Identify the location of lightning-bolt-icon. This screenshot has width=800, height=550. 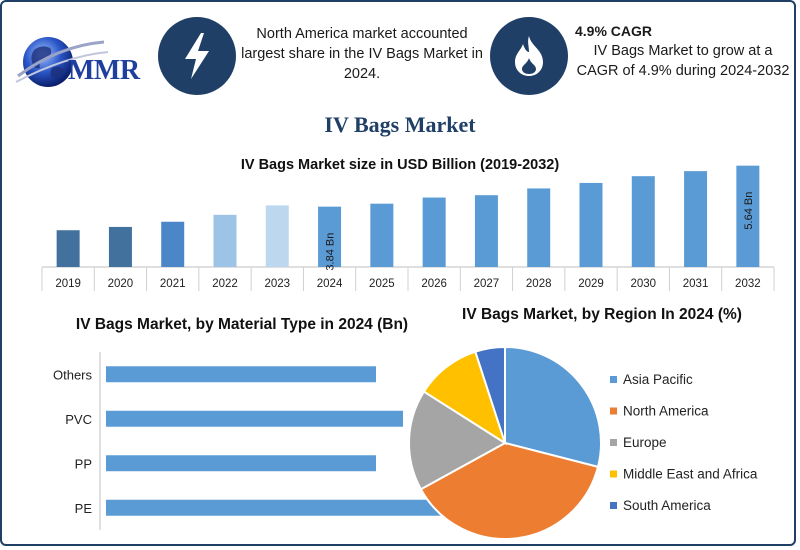
(197, 56).